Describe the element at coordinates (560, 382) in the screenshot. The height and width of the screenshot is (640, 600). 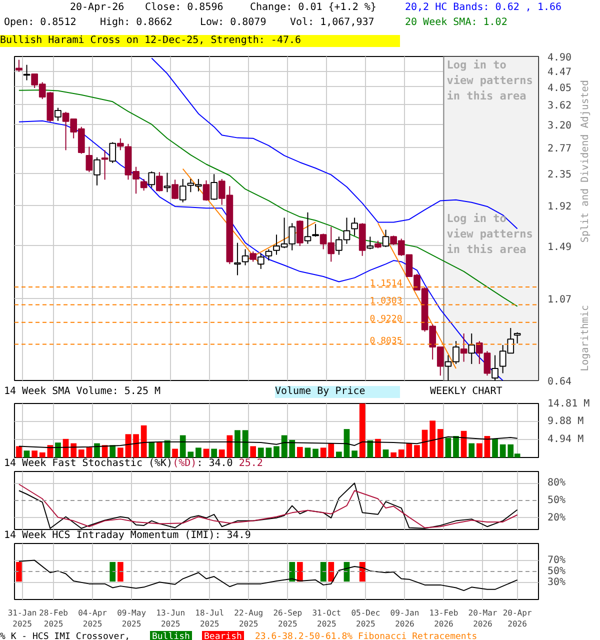
I see `y-tick-label: 0.64` at that location.